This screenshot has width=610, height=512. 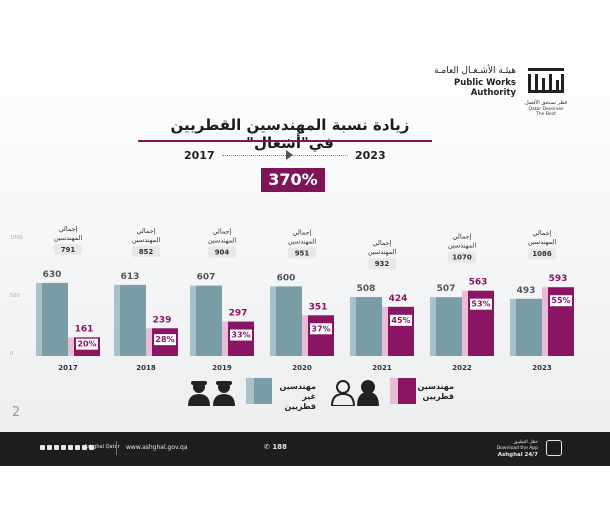 I want to click on title-underline, so click(x=285, y=141).